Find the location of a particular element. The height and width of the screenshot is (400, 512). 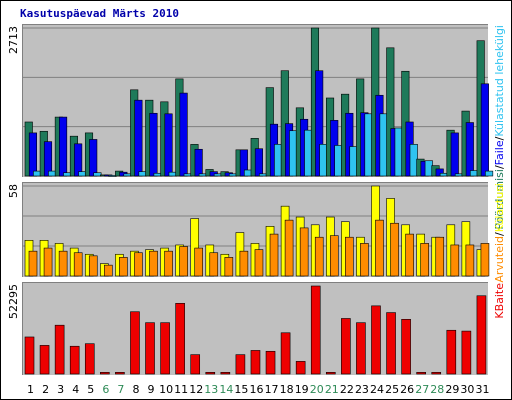

x-tick-label-day-29: 29 is located at coordinates (452, 389).